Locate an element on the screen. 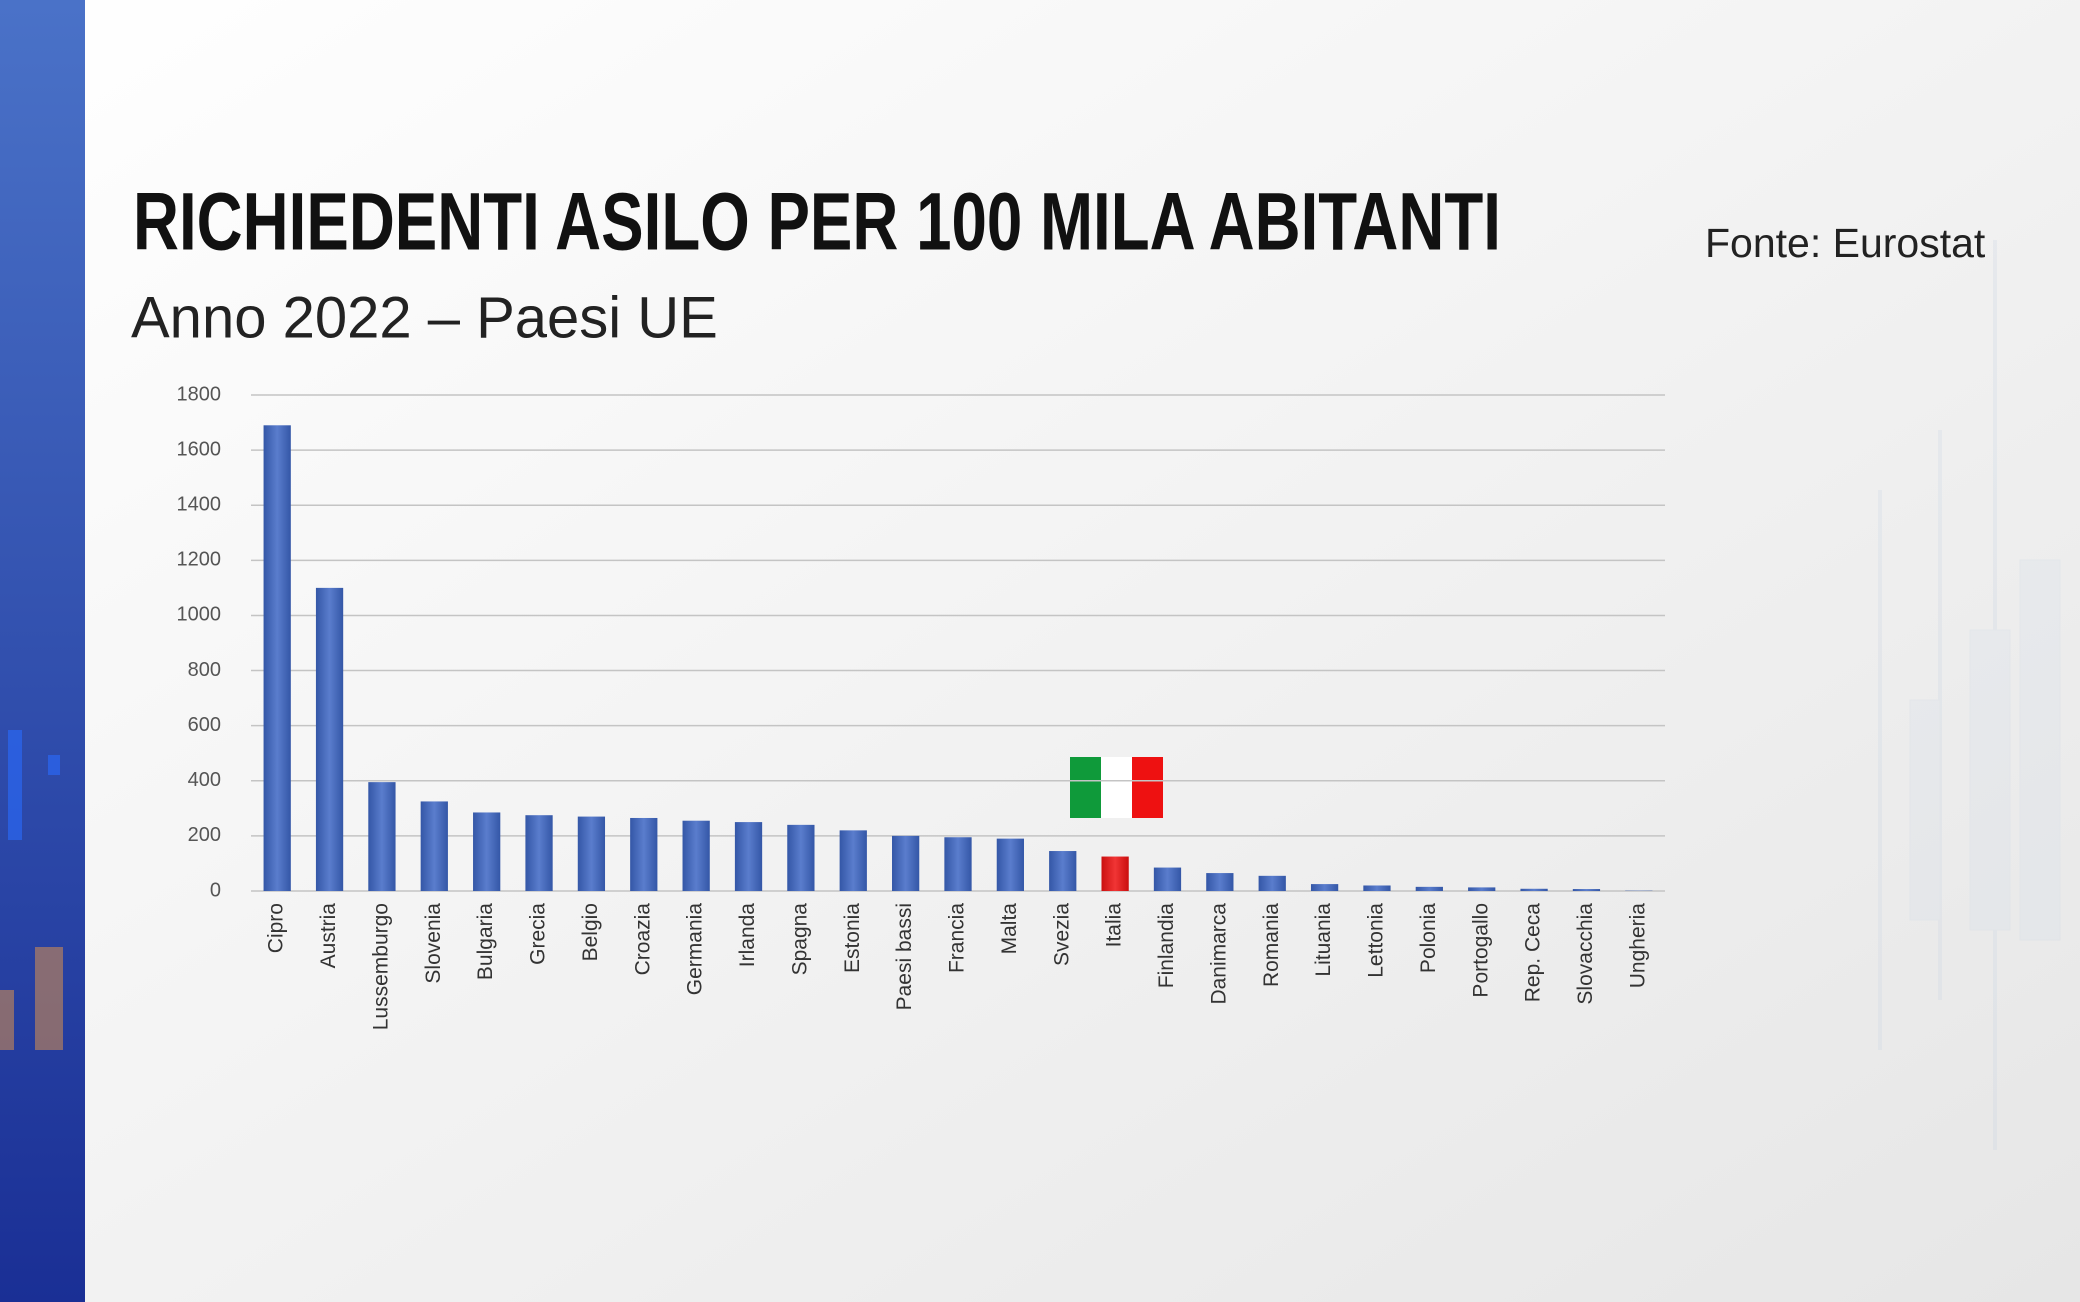  source: Fonte: Eurostat is located at coordinates (1845, 243).